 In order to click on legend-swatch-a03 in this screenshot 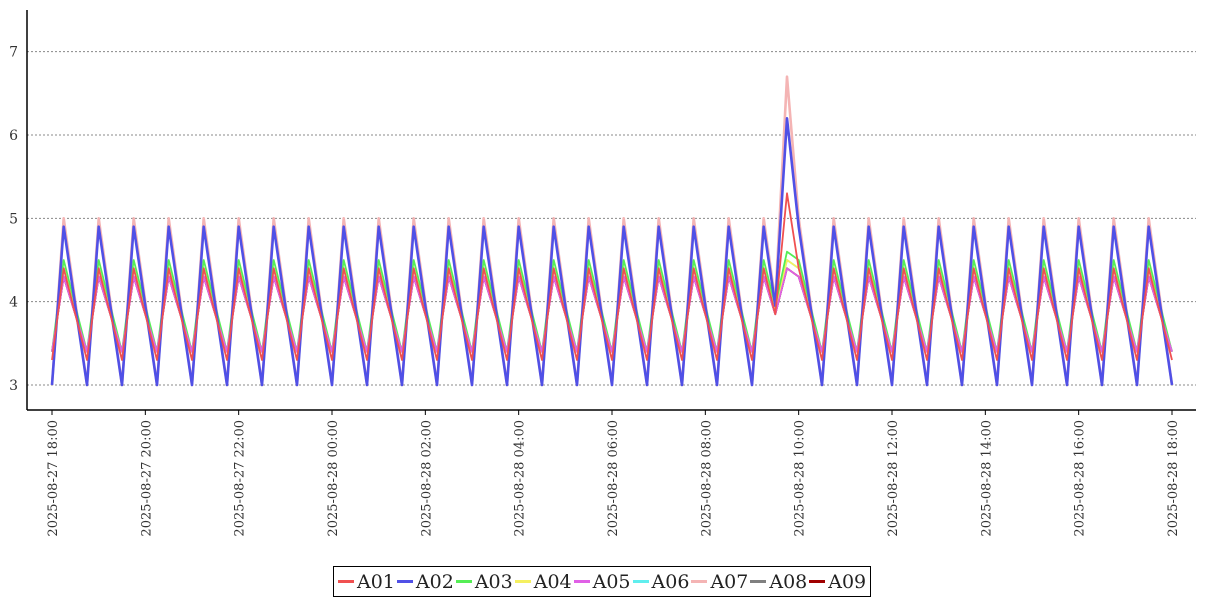, I will do `click(463, 581)`.